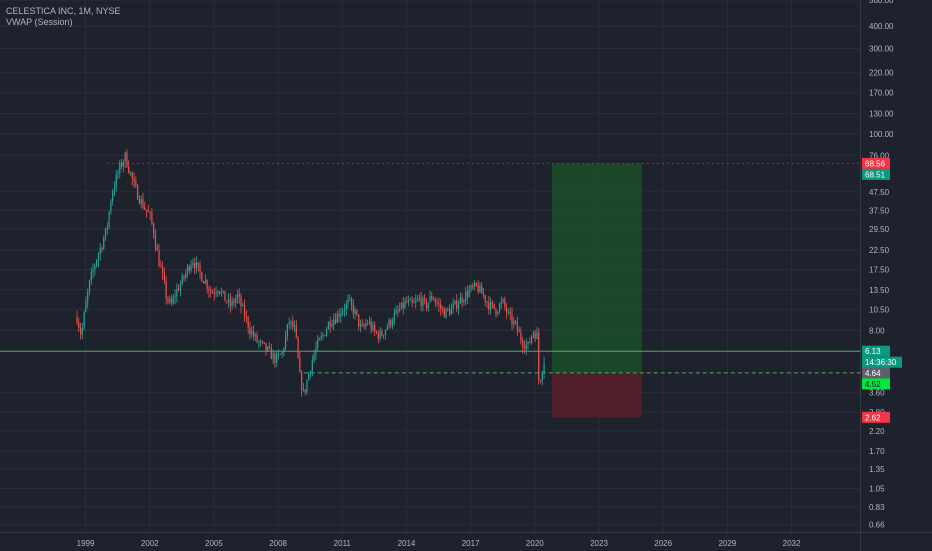 The height and width of the screenshot is (551, 932). I want to click on symbol-title: CELESTICA INC, 1M, NYSE, so click(63, 11).